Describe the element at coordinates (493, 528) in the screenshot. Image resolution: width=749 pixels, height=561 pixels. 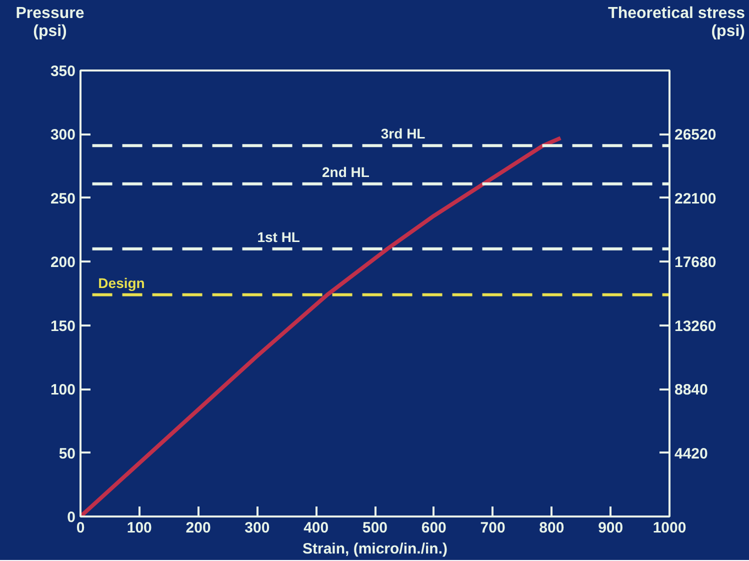
I see `x-tick-label: 700` at that location.